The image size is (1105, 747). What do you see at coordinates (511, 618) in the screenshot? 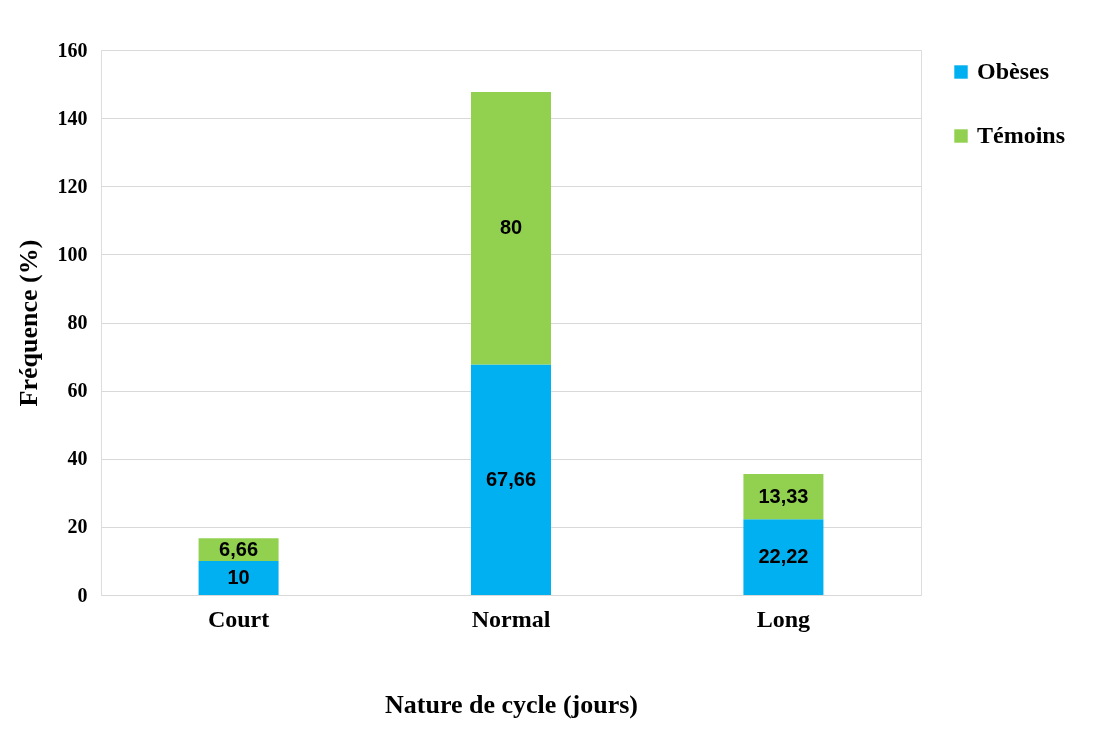
I see `x-tick-label: Normal` at bounding box center [511, 618].